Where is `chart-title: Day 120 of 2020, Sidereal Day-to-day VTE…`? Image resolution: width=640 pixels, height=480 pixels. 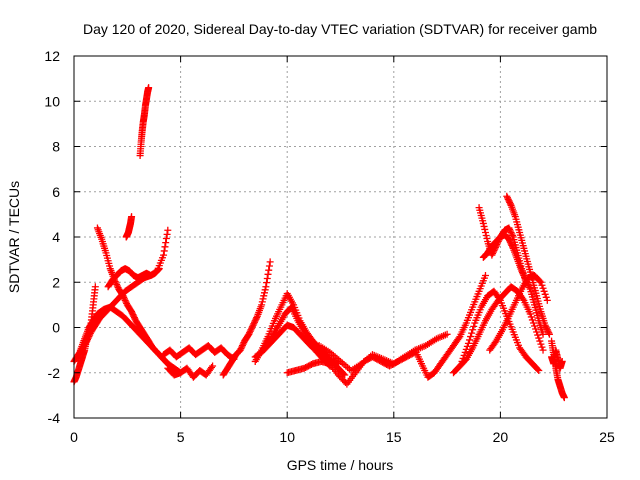
chart-title: Day 120 of 2020, Sidereal Day-to-day VTE… is located at coordinates (340, 29).